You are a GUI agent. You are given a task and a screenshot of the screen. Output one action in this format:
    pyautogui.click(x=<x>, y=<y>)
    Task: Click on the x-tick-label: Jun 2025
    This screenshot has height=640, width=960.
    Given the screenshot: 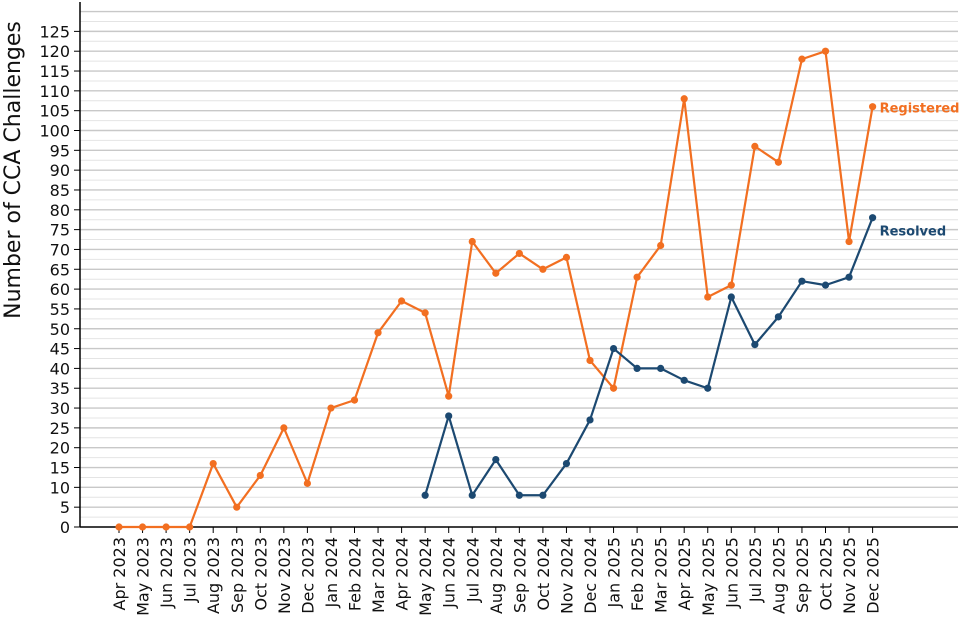 What is the action you would take?
    pyautogui.click(x=731, y=573)
    